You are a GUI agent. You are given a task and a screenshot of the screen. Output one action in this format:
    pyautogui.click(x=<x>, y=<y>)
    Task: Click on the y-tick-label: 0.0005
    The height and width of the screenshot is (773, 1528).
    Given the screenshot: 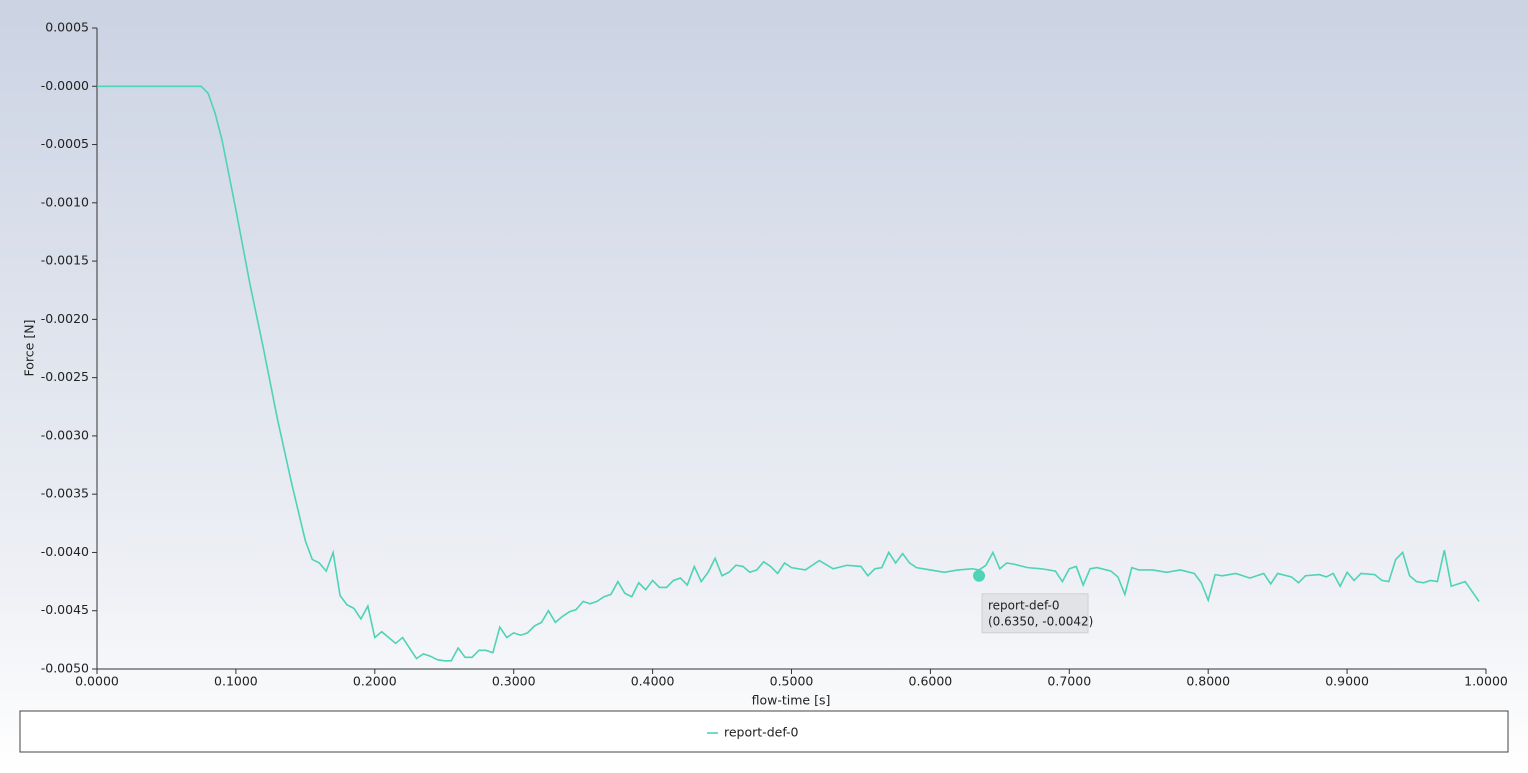 What is the action you would take?
    pyautogui.click(x=67, y=27)
    